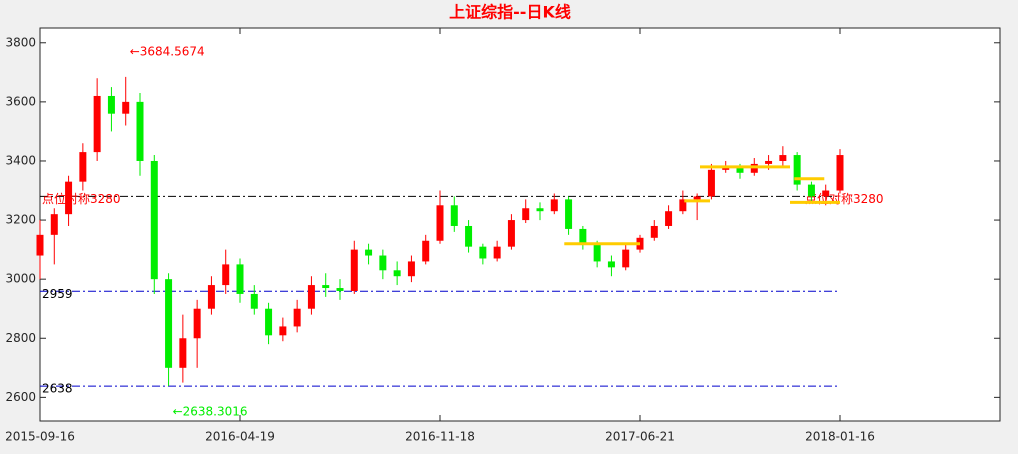 This screenshot has width=1018, height=454. I want to click on chart-title: 上证综指--日K线, so click(510, 12).